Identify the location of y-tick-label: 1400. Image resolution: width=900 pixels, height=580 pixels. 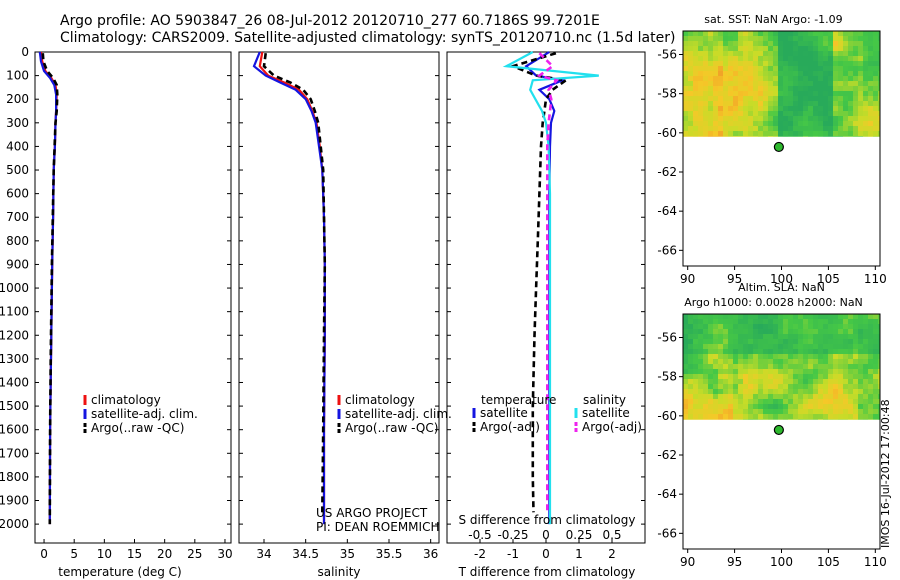
(14, 382).